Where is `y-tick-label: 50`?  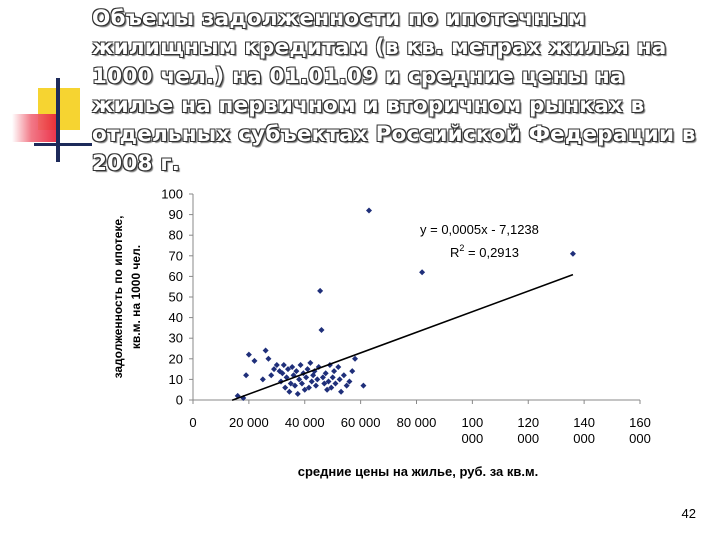 y-tick-label: 50 is located at coordinates (176, 297).